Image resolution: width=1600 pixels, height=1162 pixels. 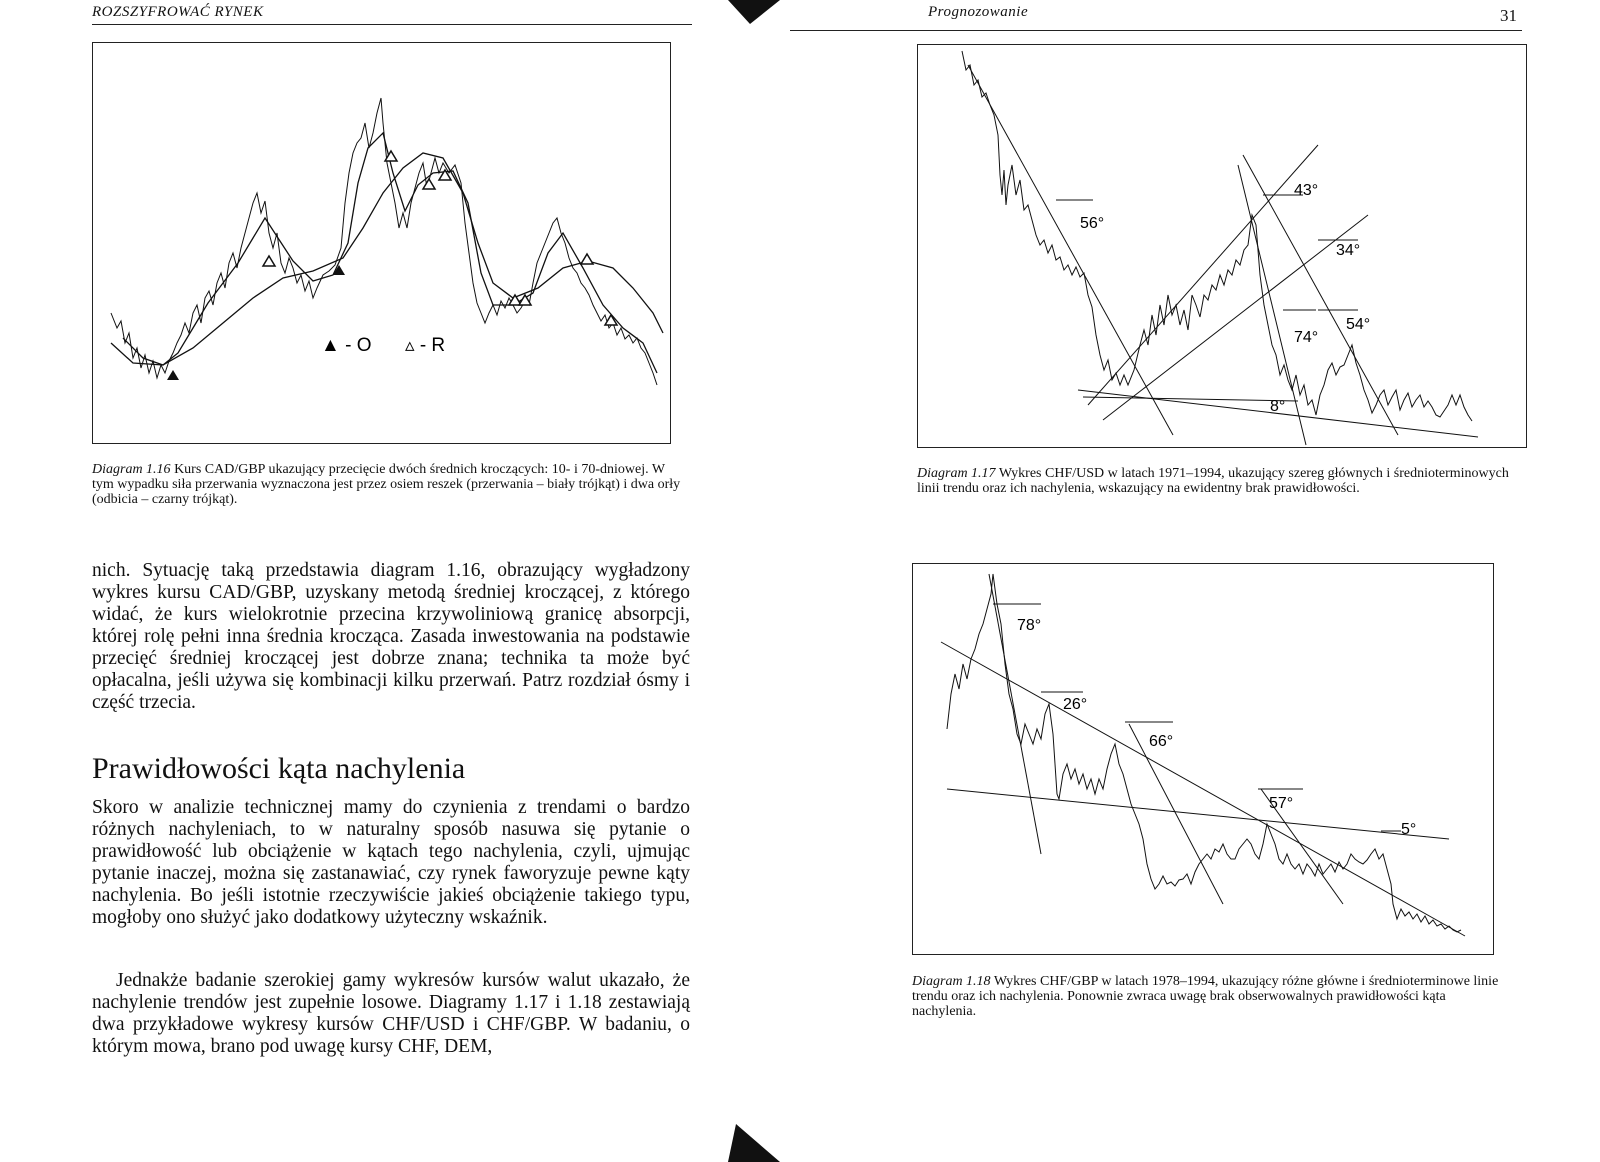 I want to click on angle-label: 57°, so click(x=1281, y=803).